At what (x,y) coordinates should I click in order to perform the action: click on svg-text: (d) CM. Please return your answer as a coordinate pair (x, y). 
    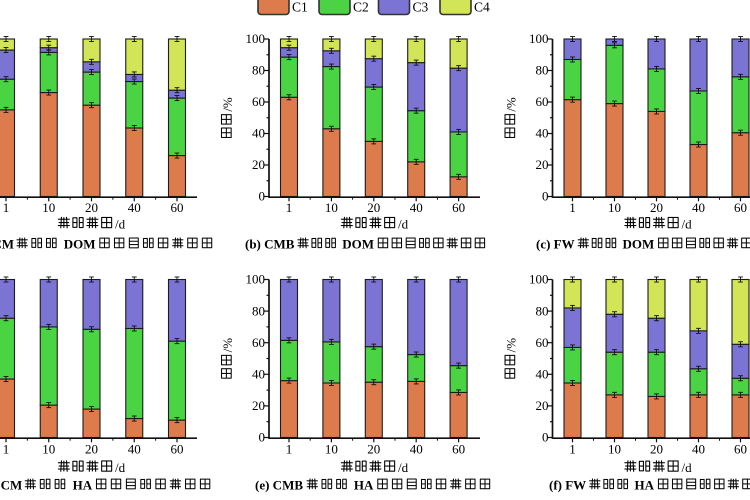
    Looking at the image, I should click on (13, 485).